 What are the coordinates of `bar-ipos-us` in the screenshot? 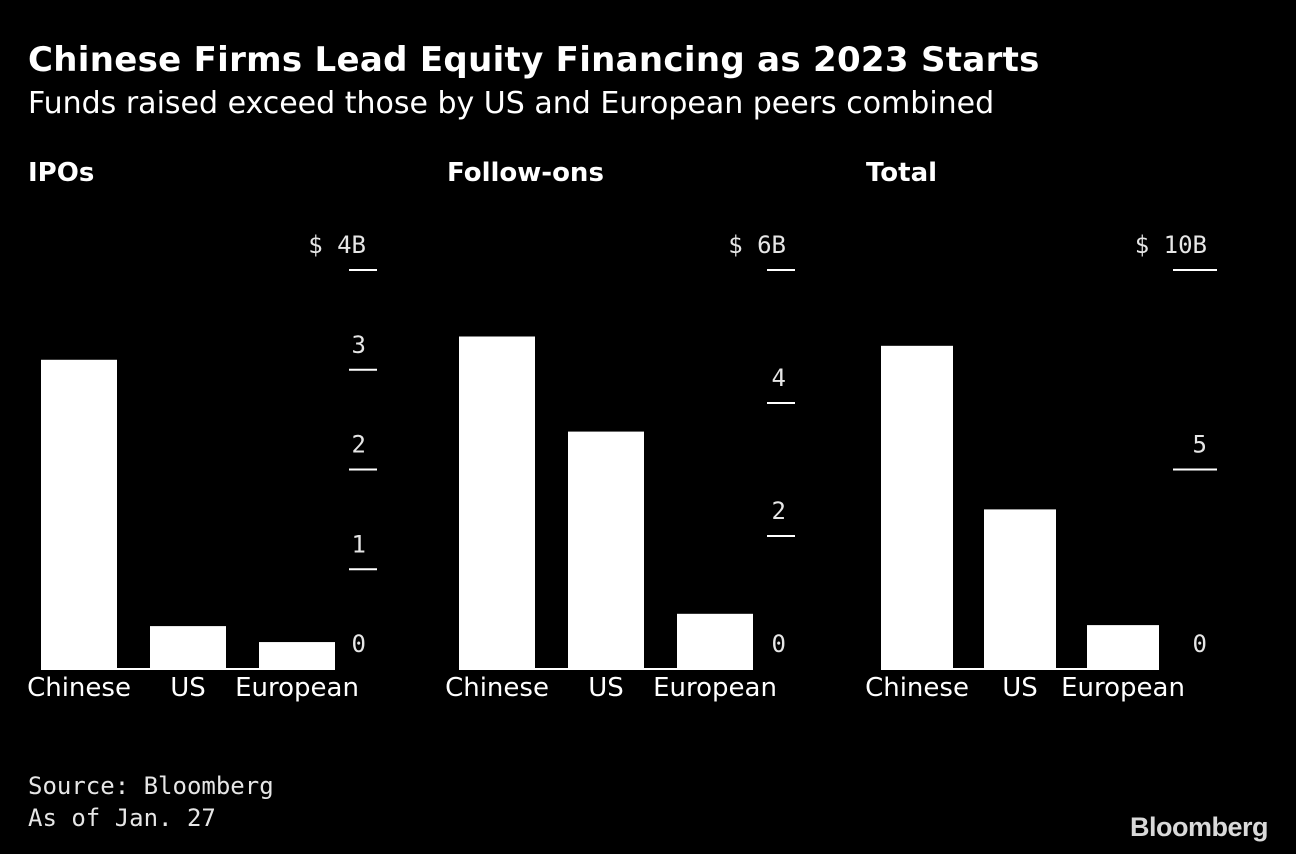 It's located at (188, 647).